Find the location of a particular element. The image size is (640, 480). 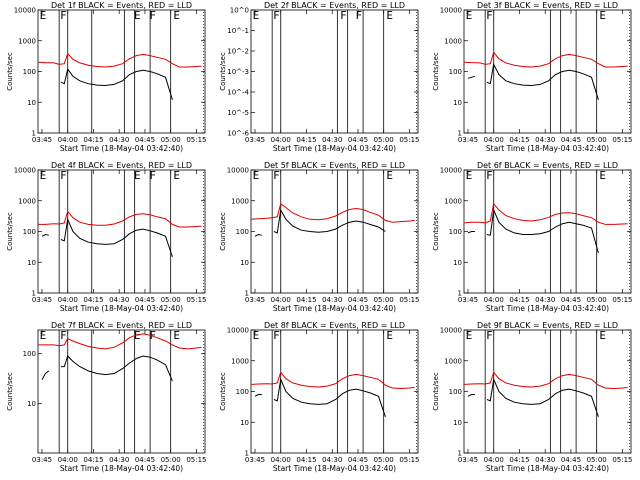

x-axis-label: Start Time (18-May-04 03:42:40) is located at coordinates (547, 148).